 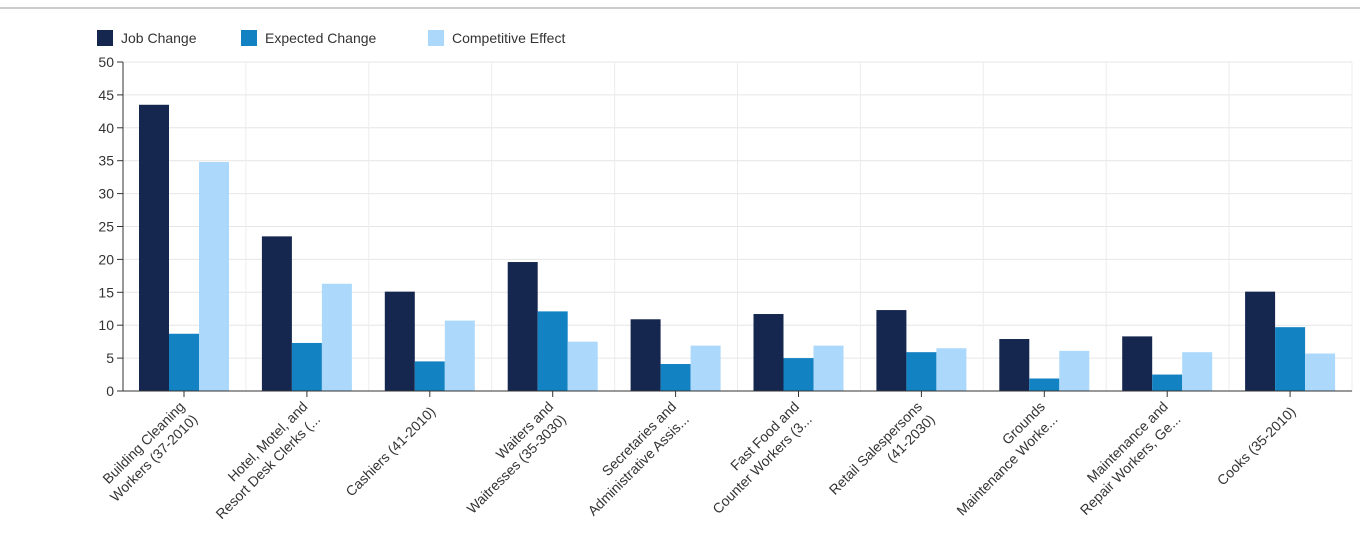 What do you see at coordinates (106, 292) in the screenshot?
I see `y-tick-label: 15` at bounding box center [106, 292].